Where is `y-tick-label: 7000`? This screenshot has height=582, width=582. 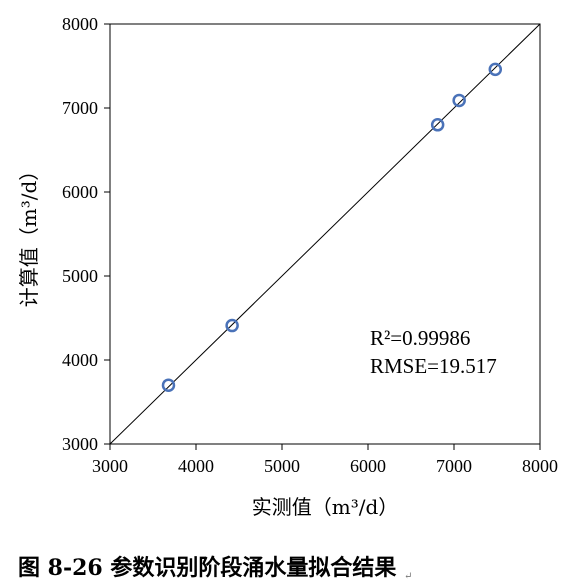 y-tick-label: 7000 is located at coordinates (80, 108).